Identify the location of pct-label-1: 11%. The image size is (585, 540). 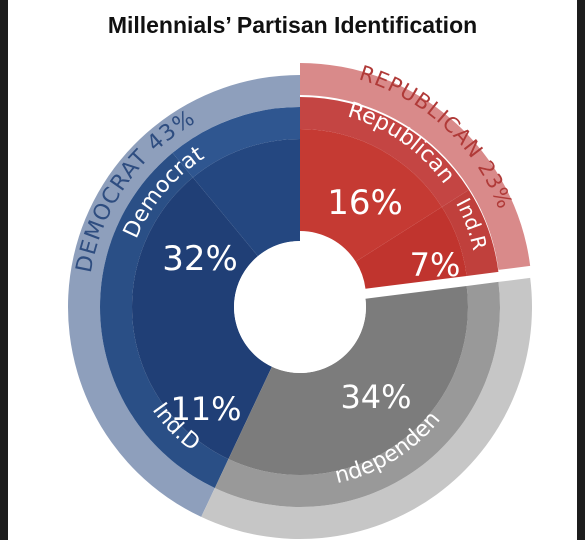
(205, 409).